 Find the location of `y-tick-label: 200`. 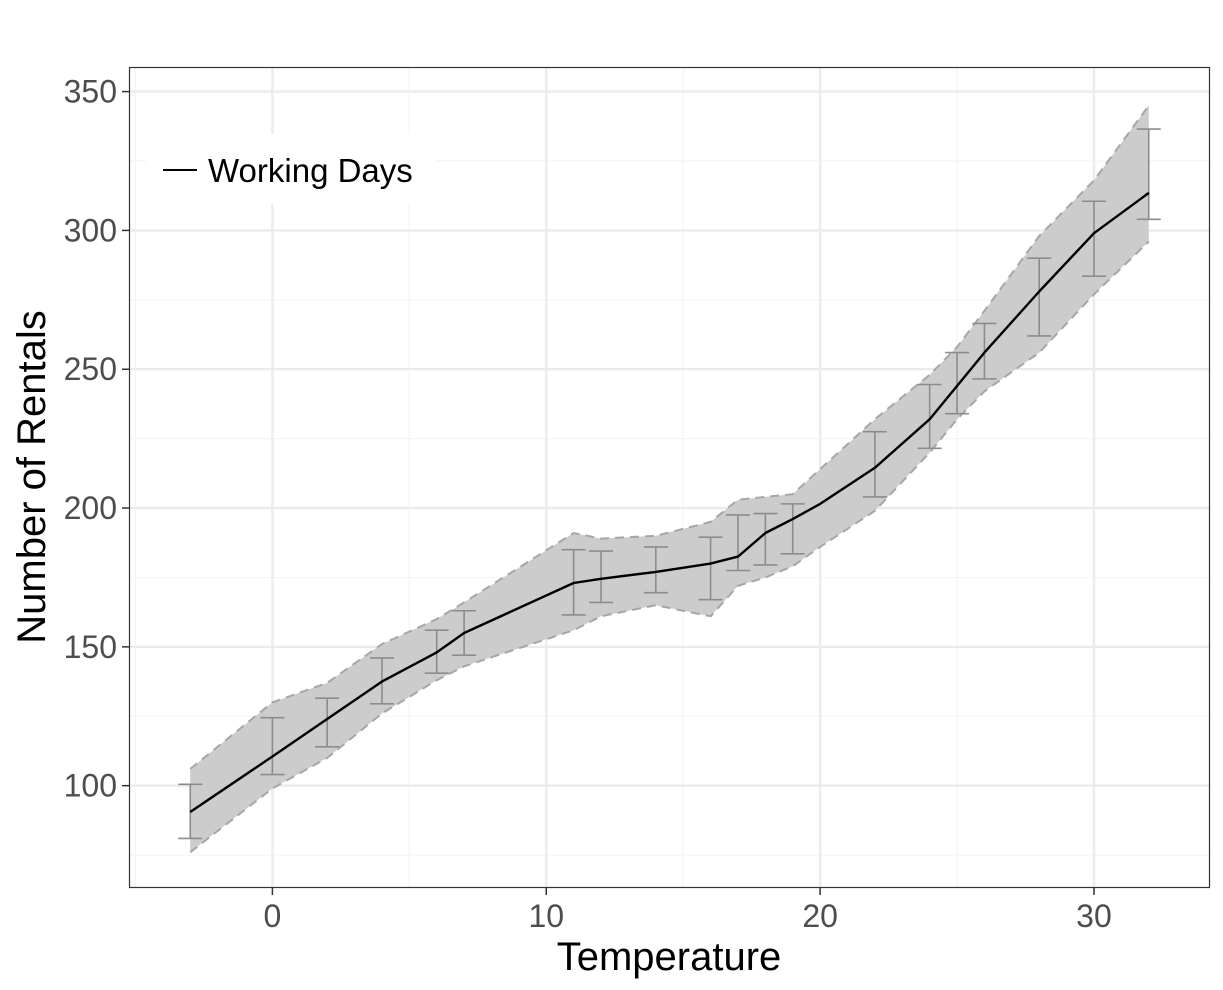

y-tick-label: 200 is located at coordinates (90, 508).